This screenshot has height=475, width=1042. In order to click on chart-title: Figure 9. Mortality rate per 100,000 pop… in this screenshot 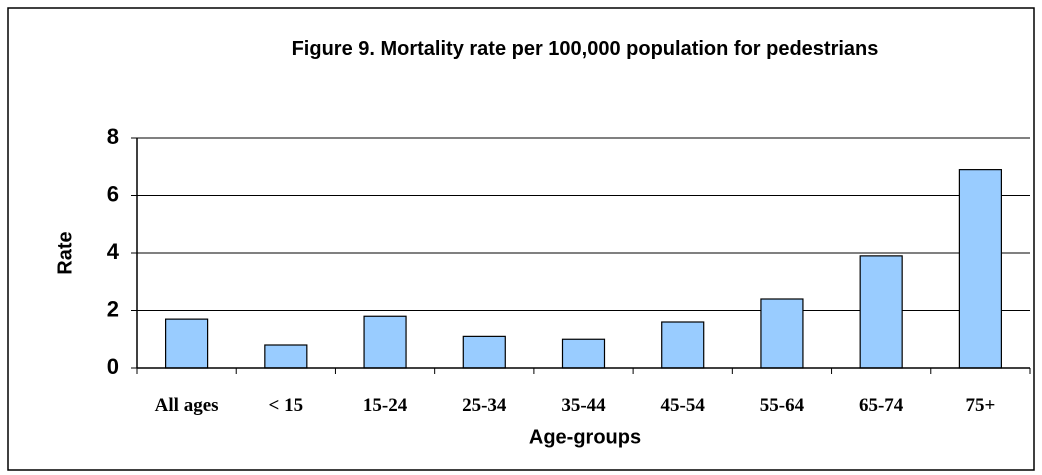, I will do `click(585, 49)`.